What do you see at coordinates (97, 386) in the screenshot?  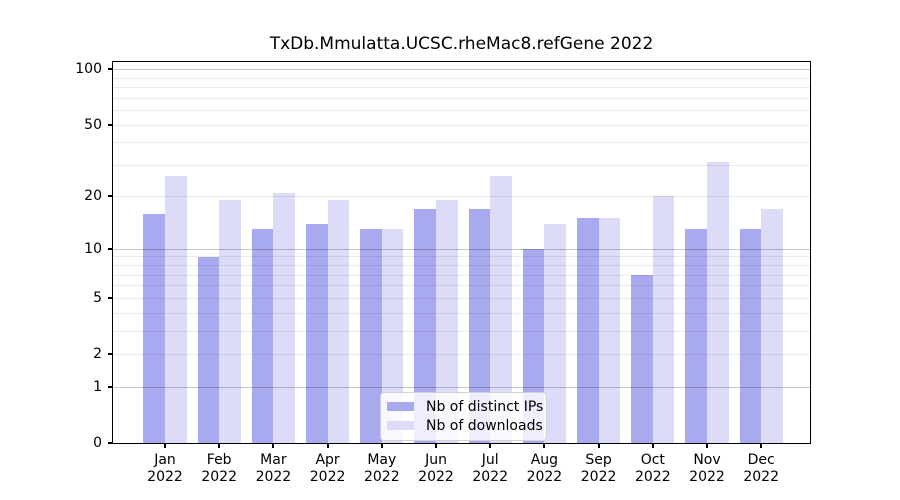 I see `y-tick-label: 1` at bounding box center [97, 386].